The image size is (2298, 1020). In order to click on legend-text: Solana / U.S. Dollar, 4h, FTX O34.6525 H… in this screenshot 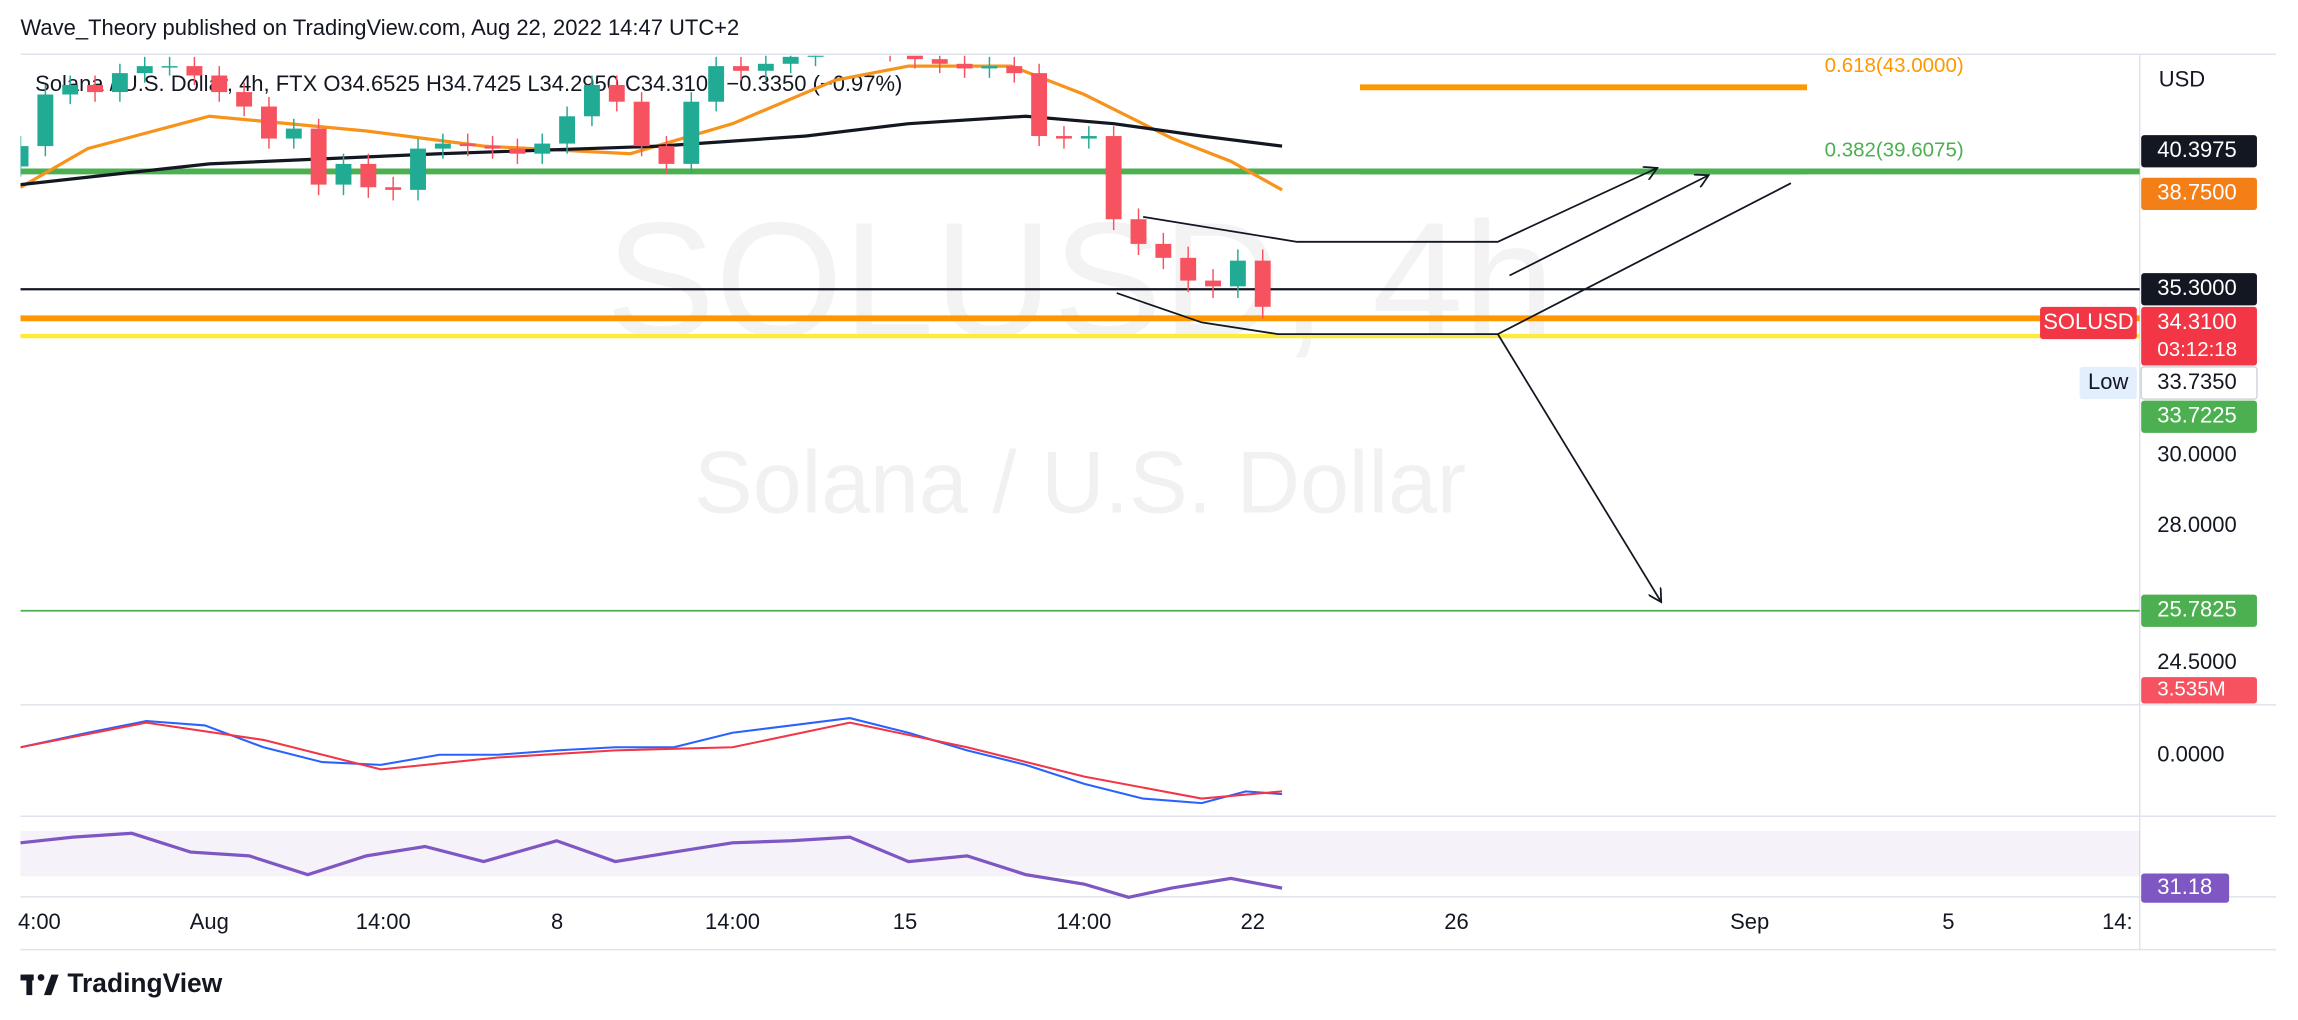, I will do `click(468, 83)`.